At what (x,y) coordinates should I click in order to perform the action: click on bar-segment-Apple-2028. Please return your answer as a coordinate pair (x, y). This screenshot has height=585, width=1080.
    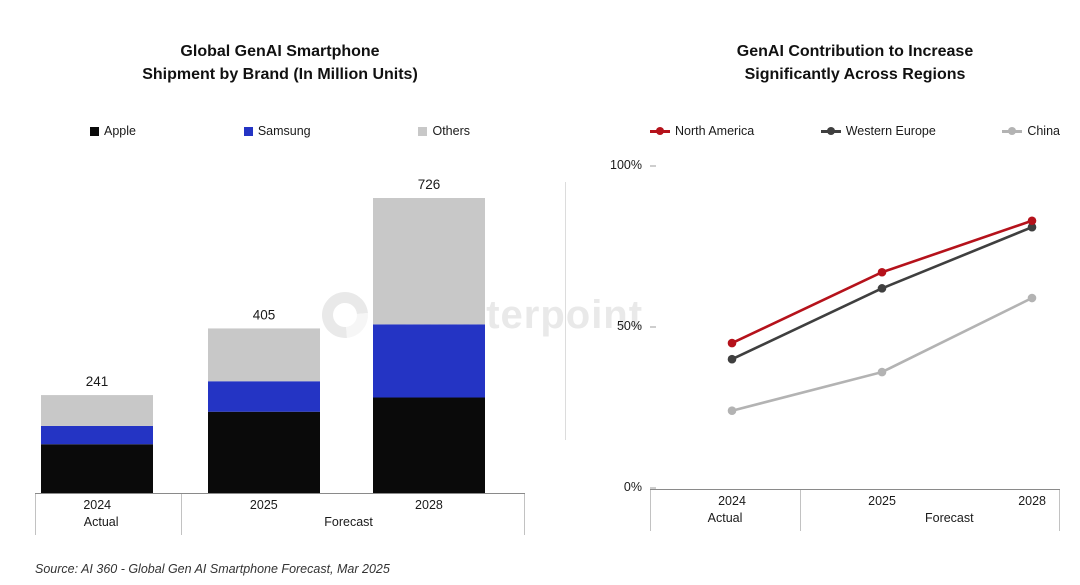
    Looking at the image, I should click on (429, 445).